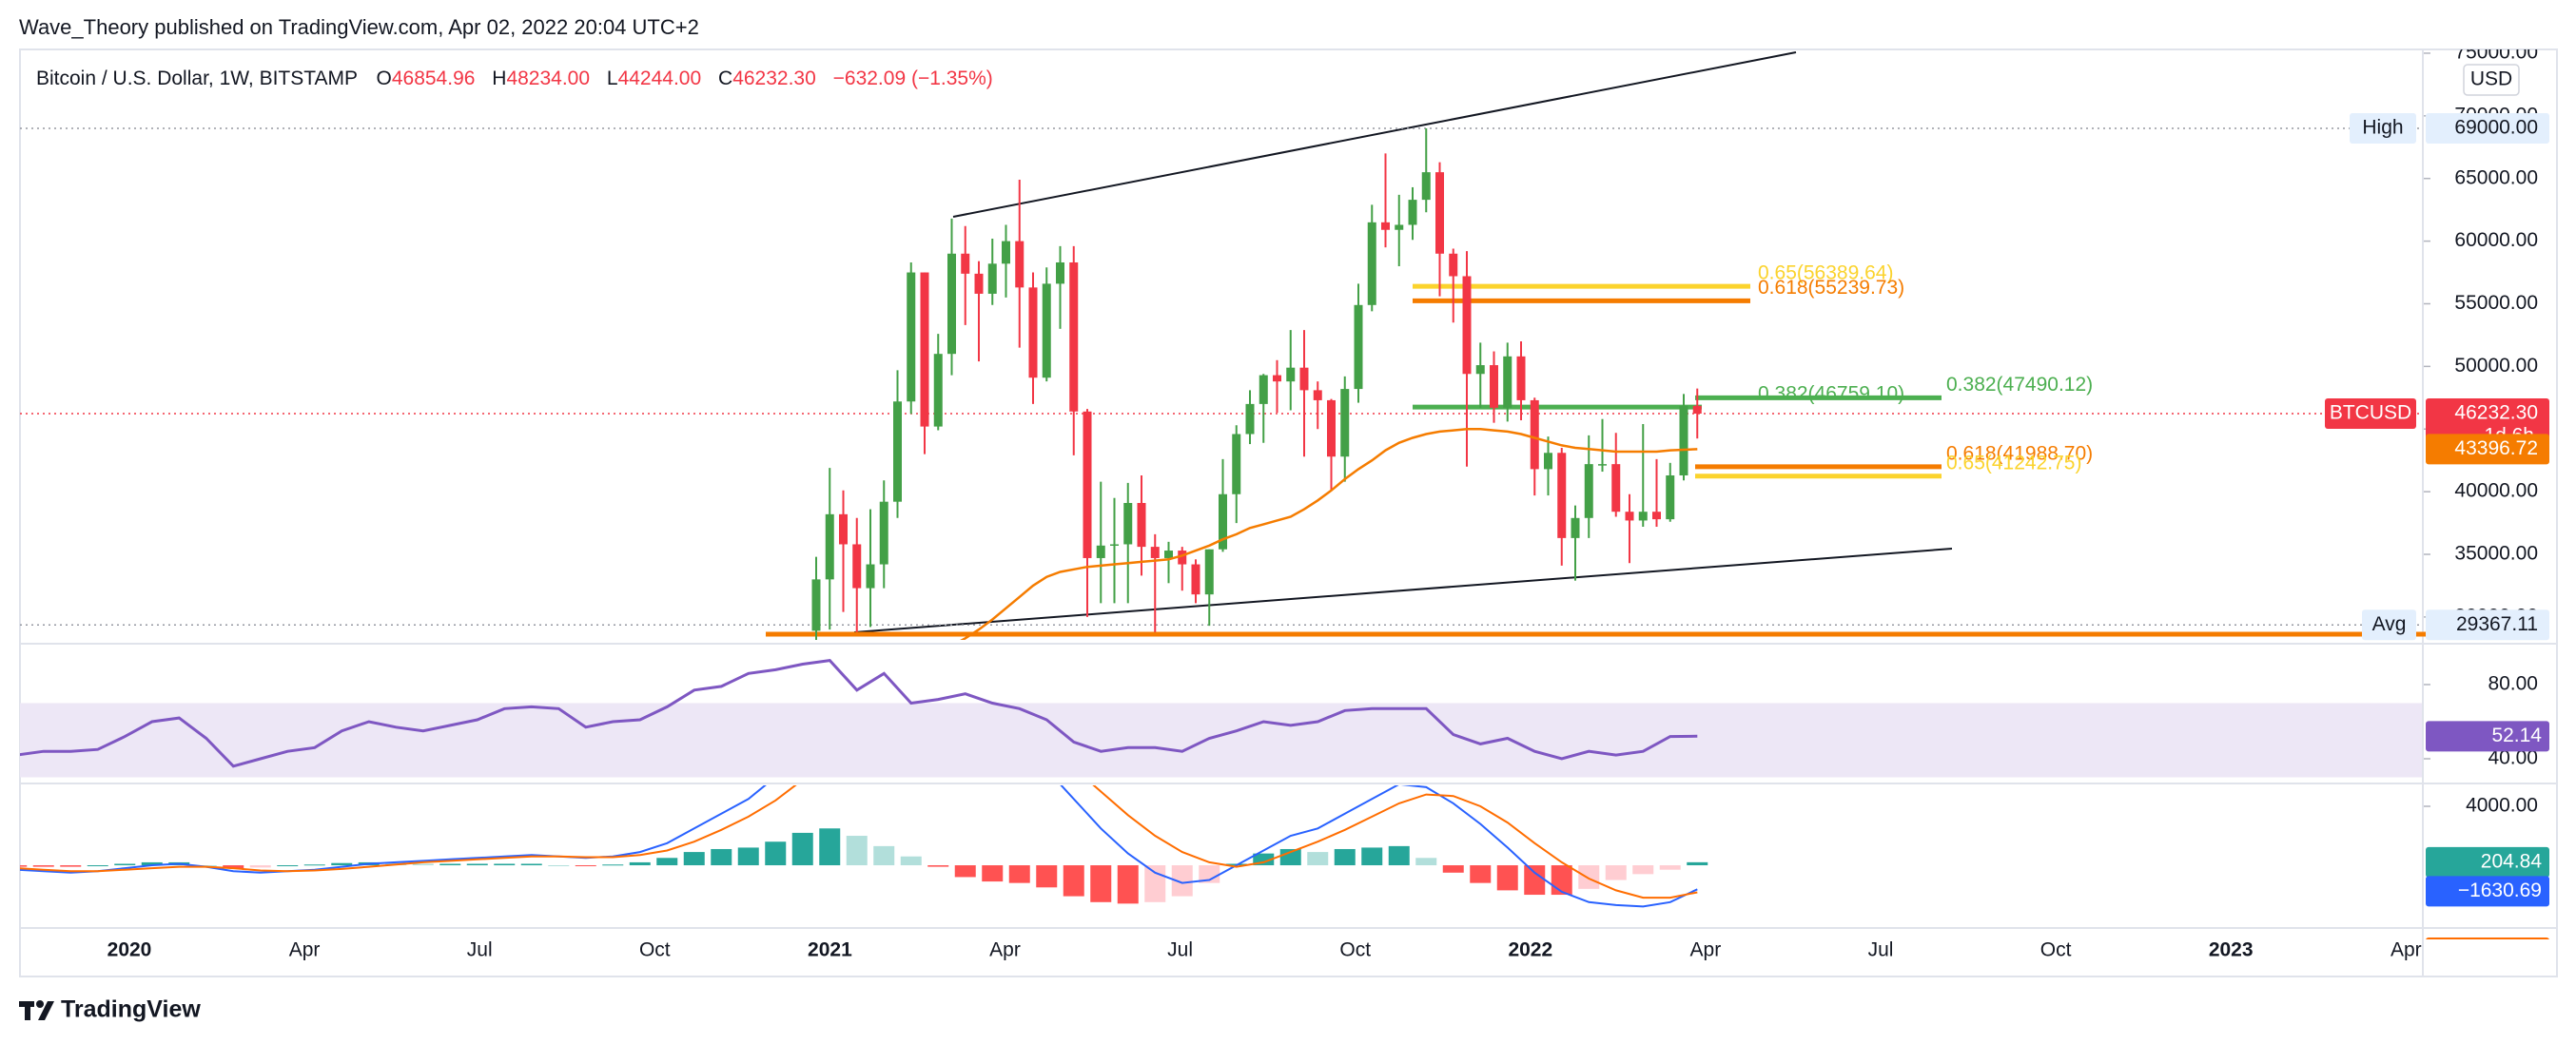 Image resolution: width=2576 pixels, height=1044 pixels. What do you see at coordinates (2020, 385) in the screenshot?
I see `fib-level-label: 0.382(47490.12)` at bounding box center [2020, 385].